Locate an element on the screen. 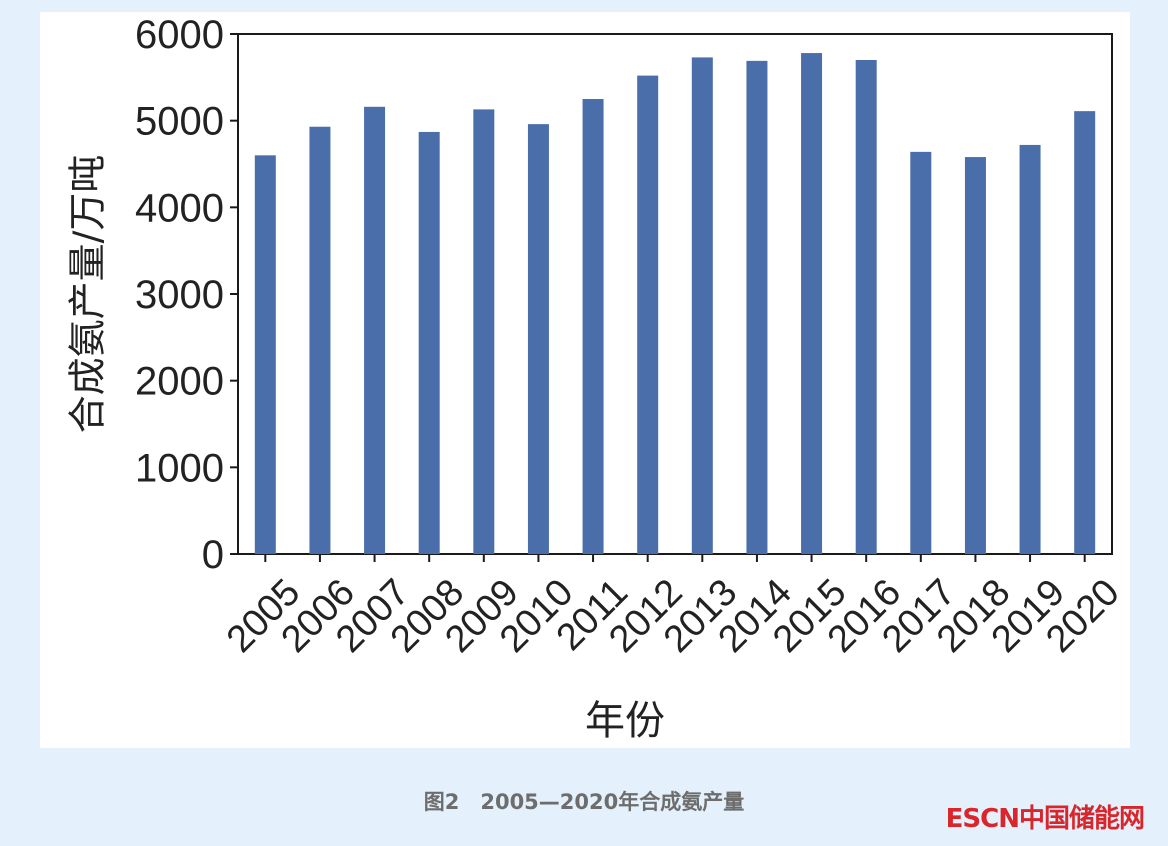  y-tick-label: 6000 is located at coordinates (179, 35).